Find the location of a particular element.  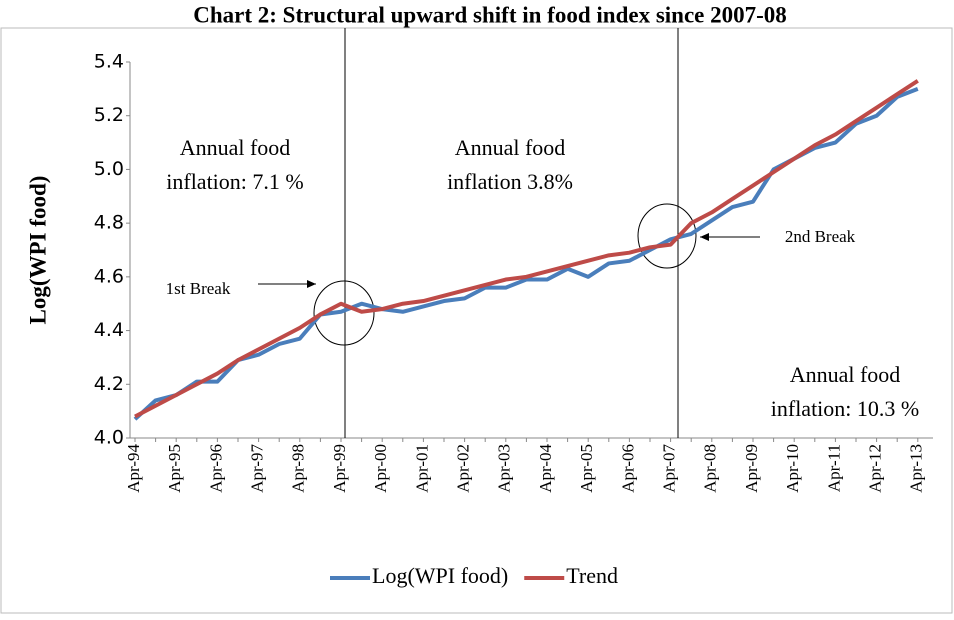

legend-label: Log(WPI food) is located at coordinates (440, 575).